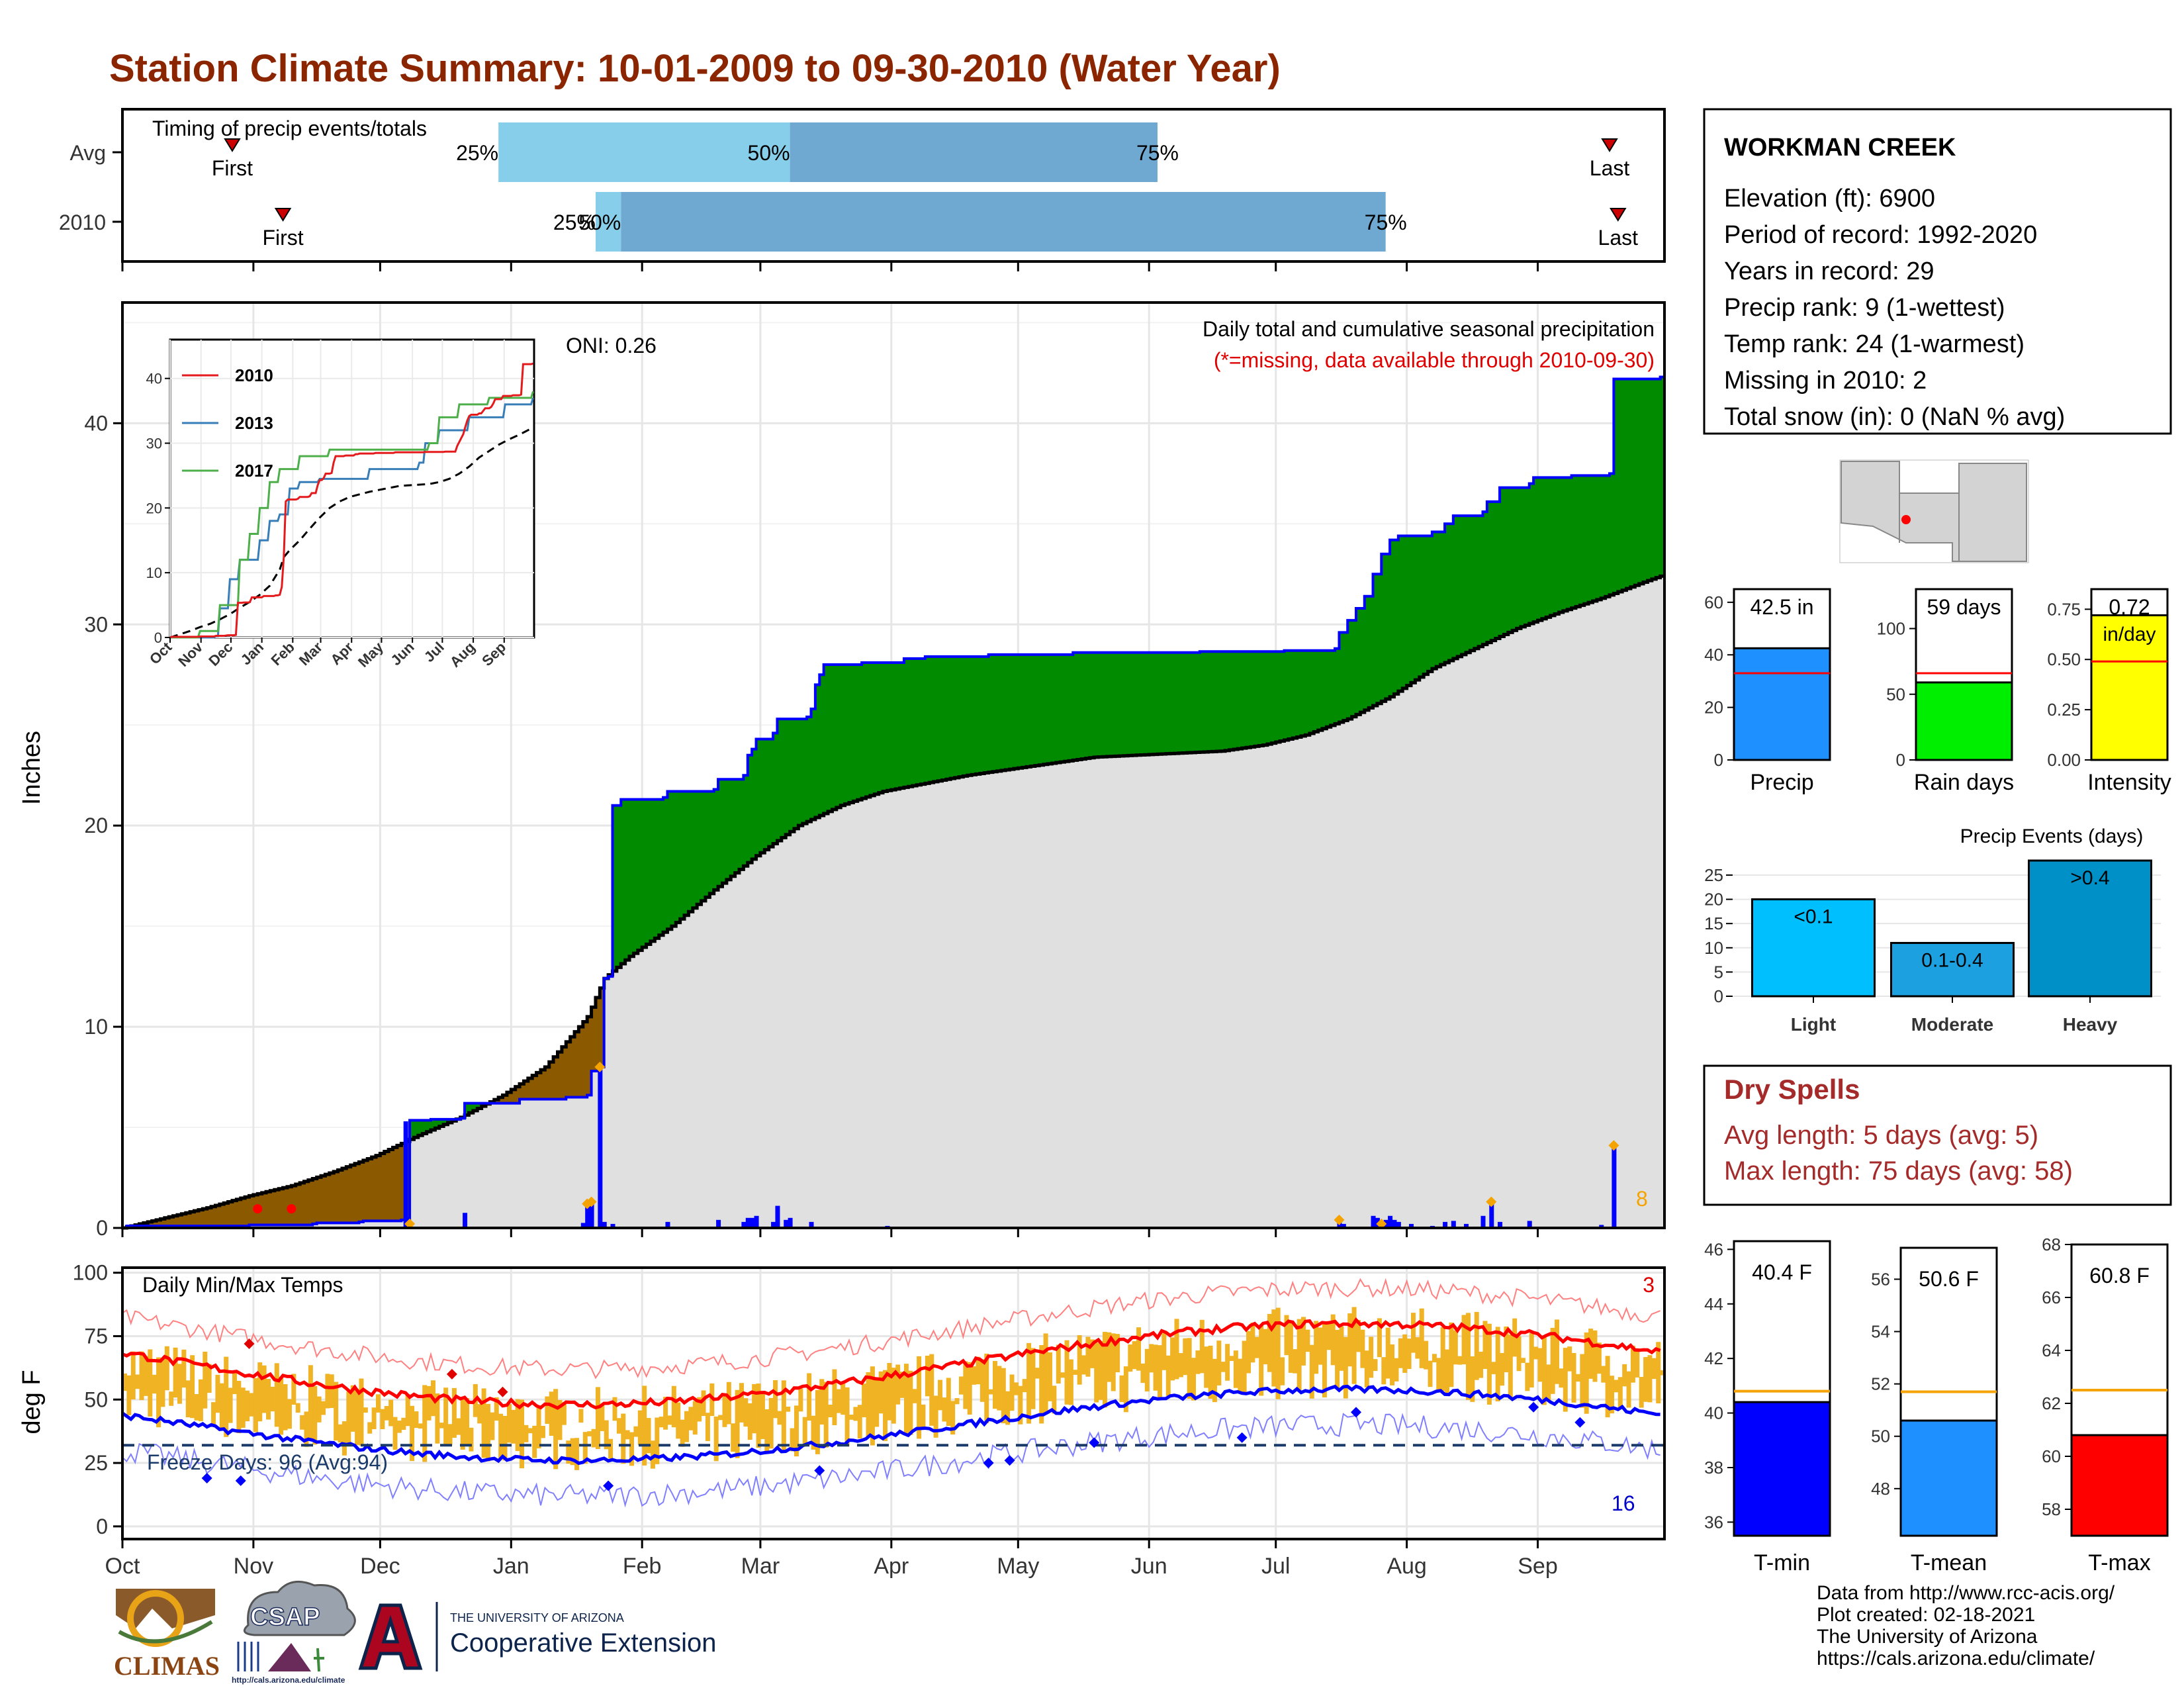 The height and width of the screenshot is (1688, 2184). I want to click on timing-last-marker, so click(1609, 145).